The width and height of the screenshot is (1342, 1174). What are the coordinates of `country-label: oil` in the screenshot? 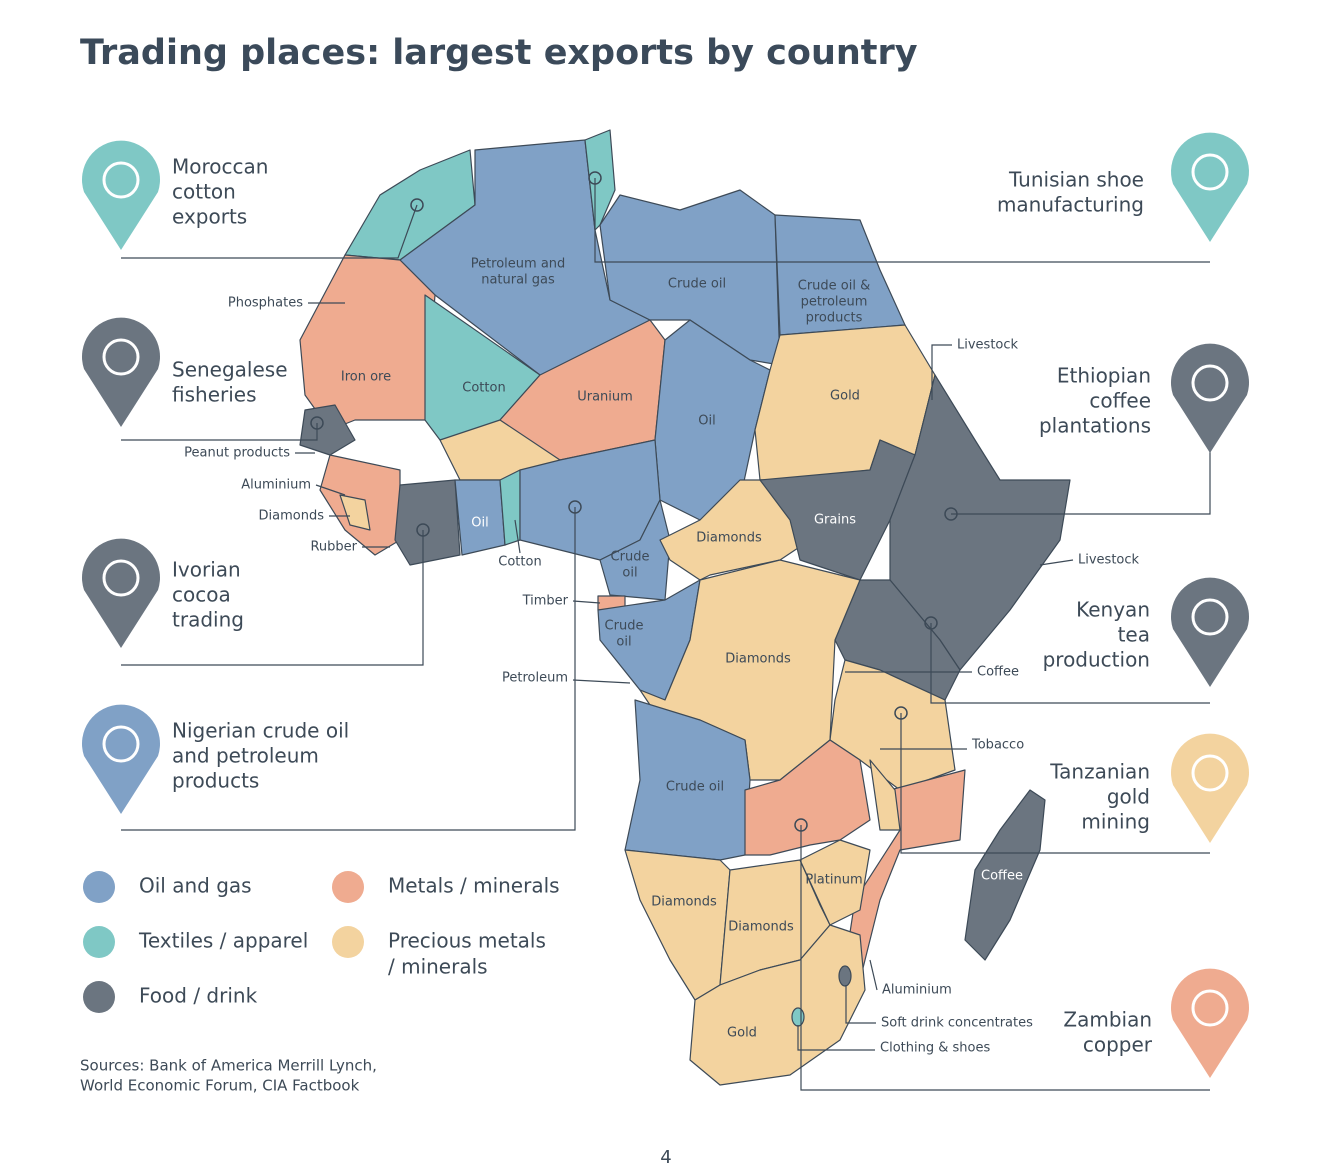 It's located at (629, 573).